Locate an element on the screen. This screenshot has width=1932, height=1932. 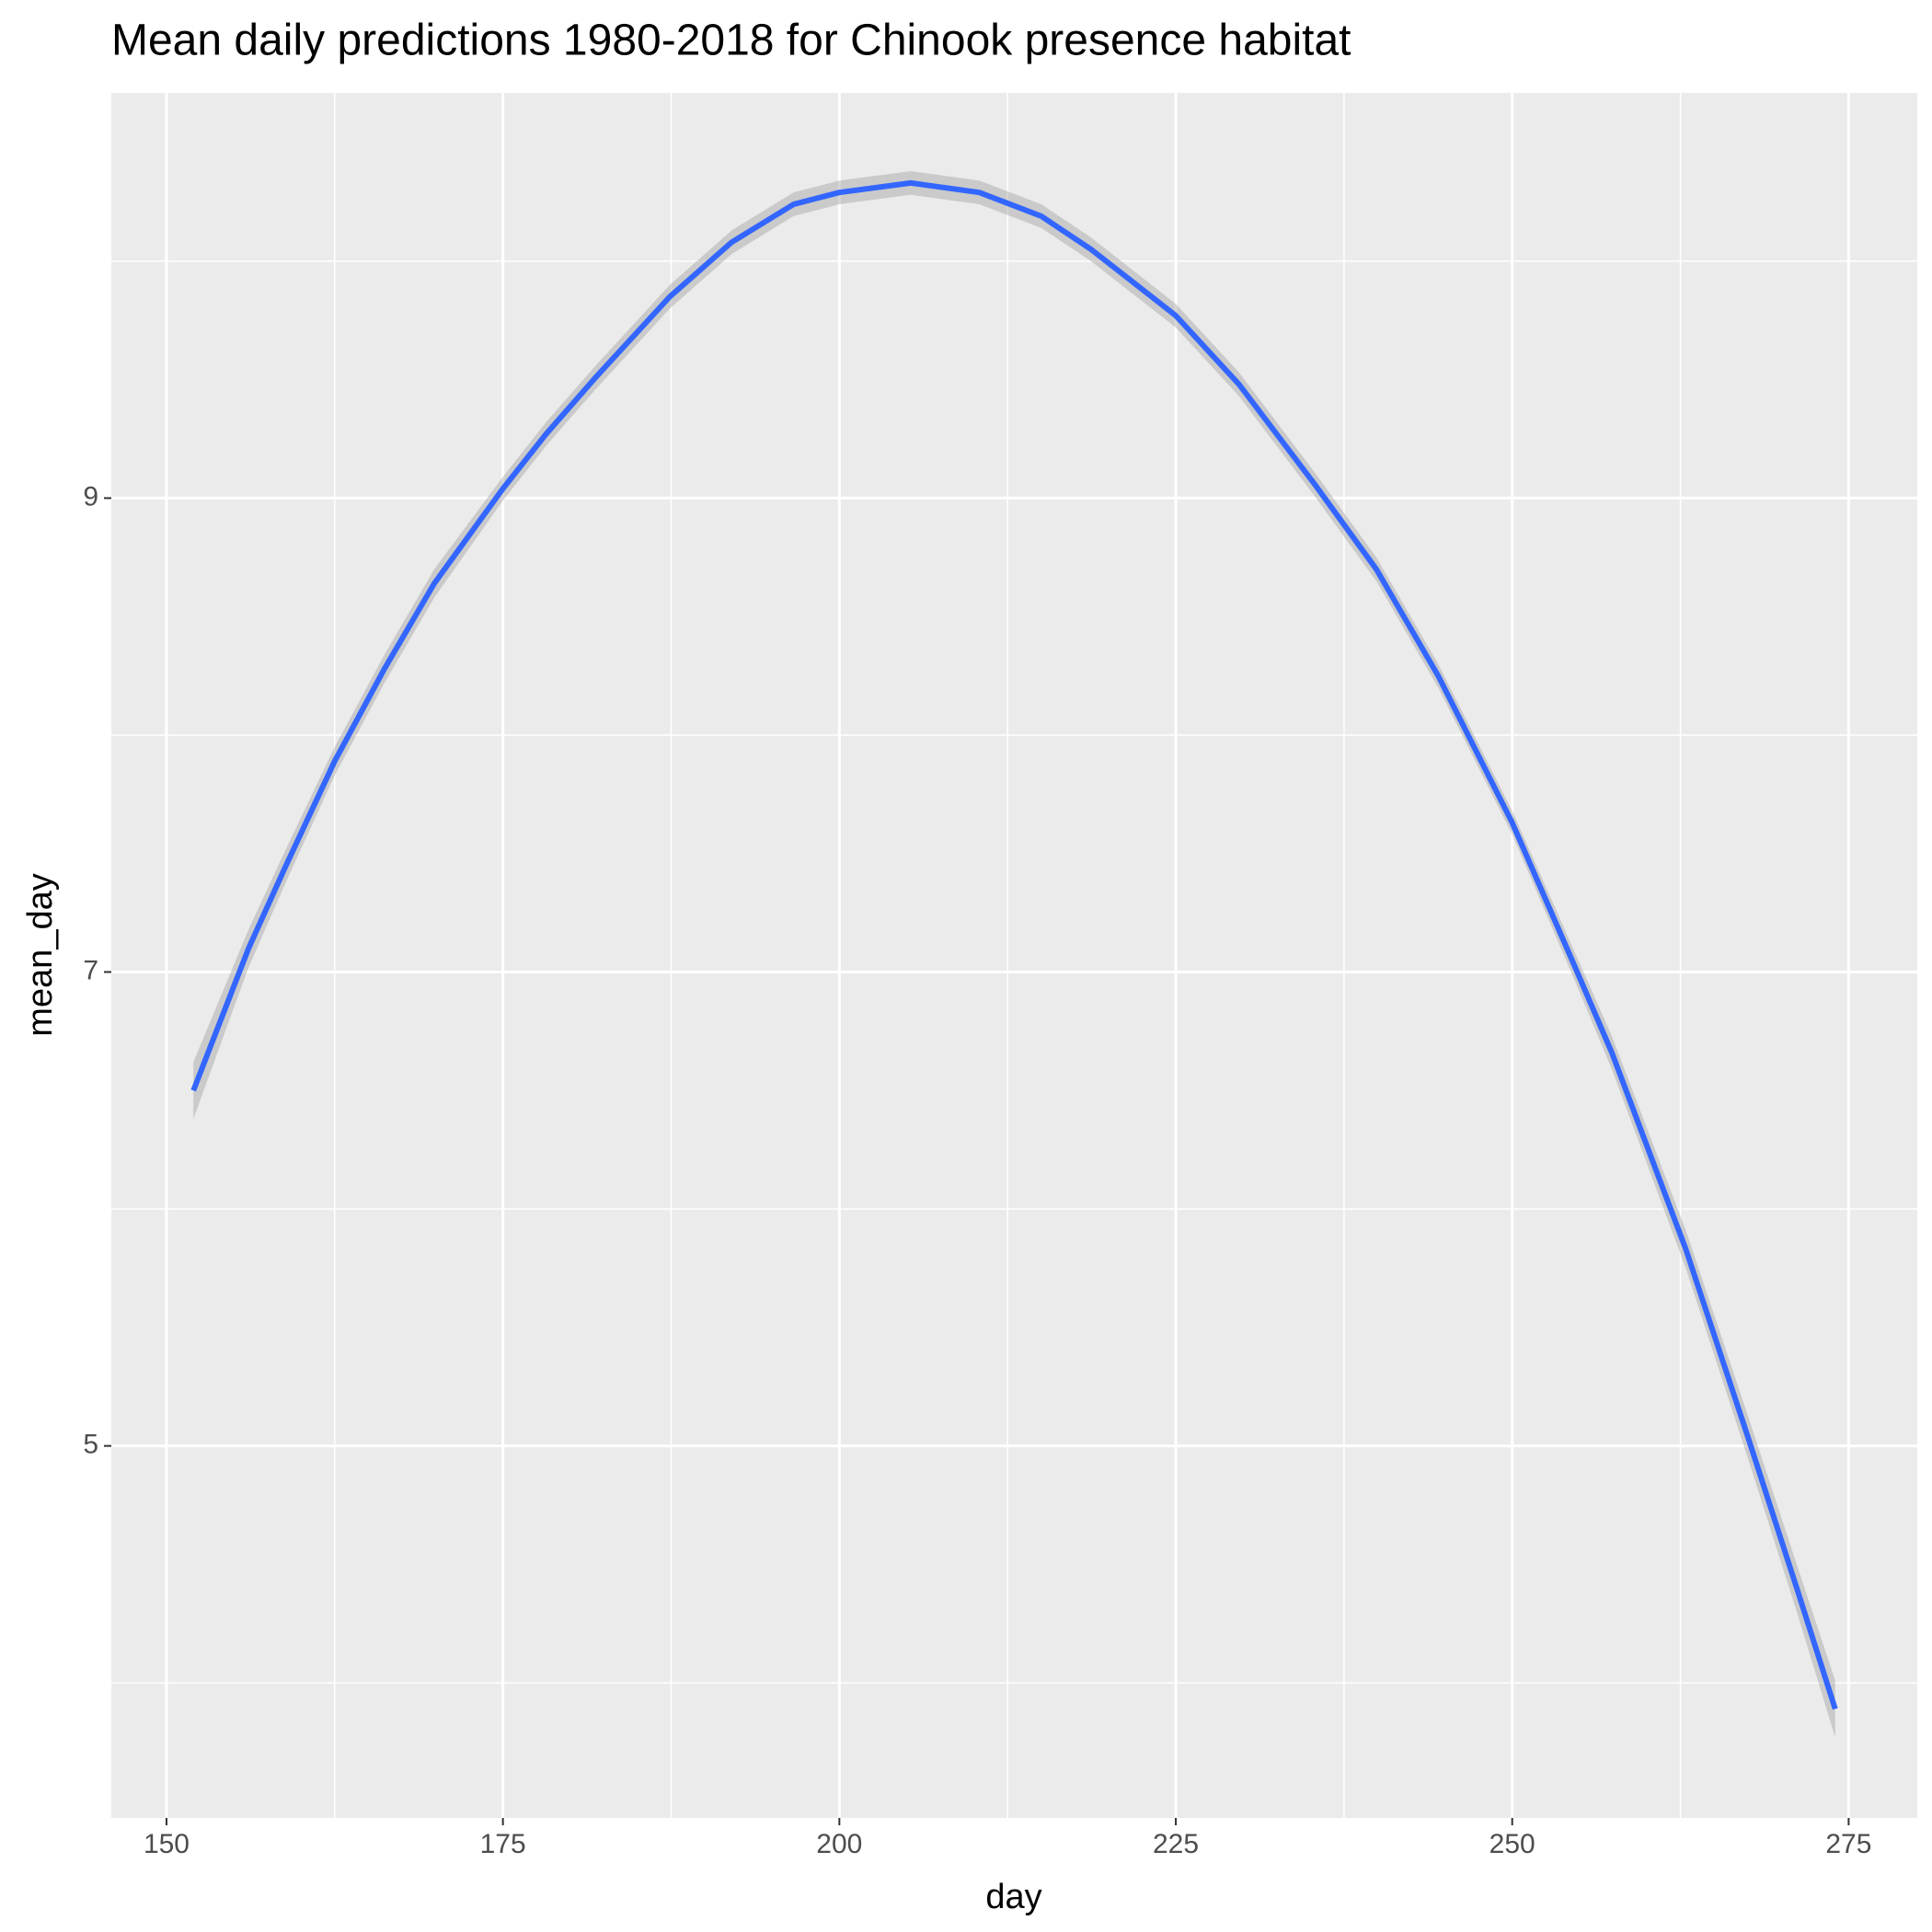
x-tick-label: 250 is located at coordinates (1512, 1844).